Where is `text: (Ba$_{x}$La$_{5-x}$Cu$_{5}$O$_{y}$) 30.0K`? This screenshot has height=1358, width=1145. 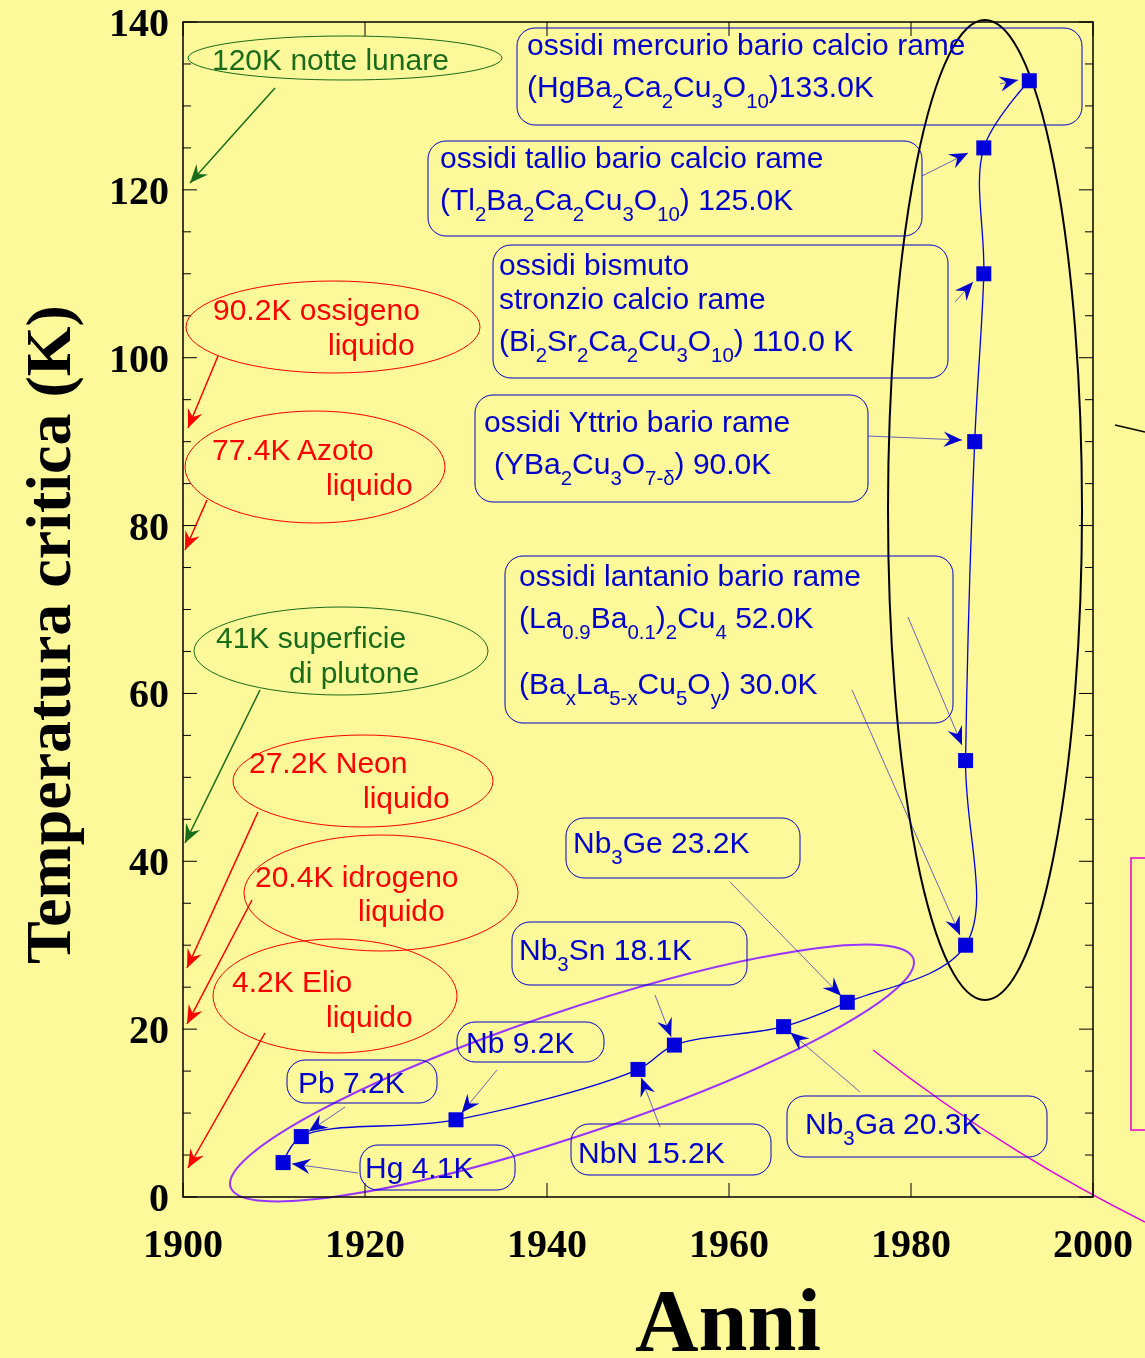 text: (Ba$_{x}$La$_{5-x}$Cu$_{5}$O$_{y}$) 30.0K is located at coordinates (668, 688).